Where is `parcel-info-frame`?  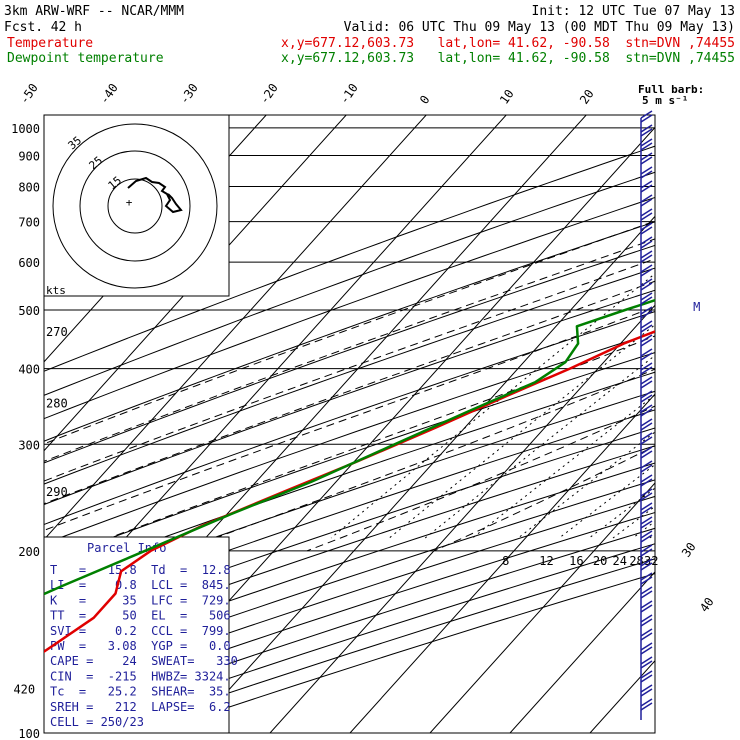
parcel-info-frame is located at coordinates (136, 635).